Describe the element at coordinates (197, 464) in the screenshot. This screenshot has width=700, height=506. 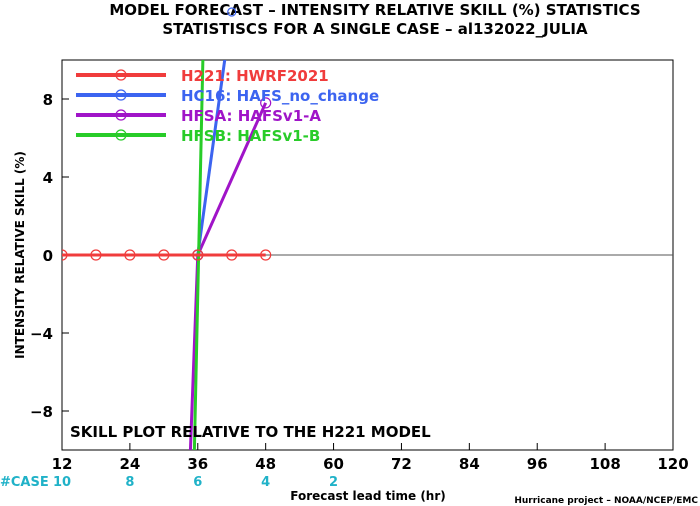
I see `x-tick-label: 36` at that location.